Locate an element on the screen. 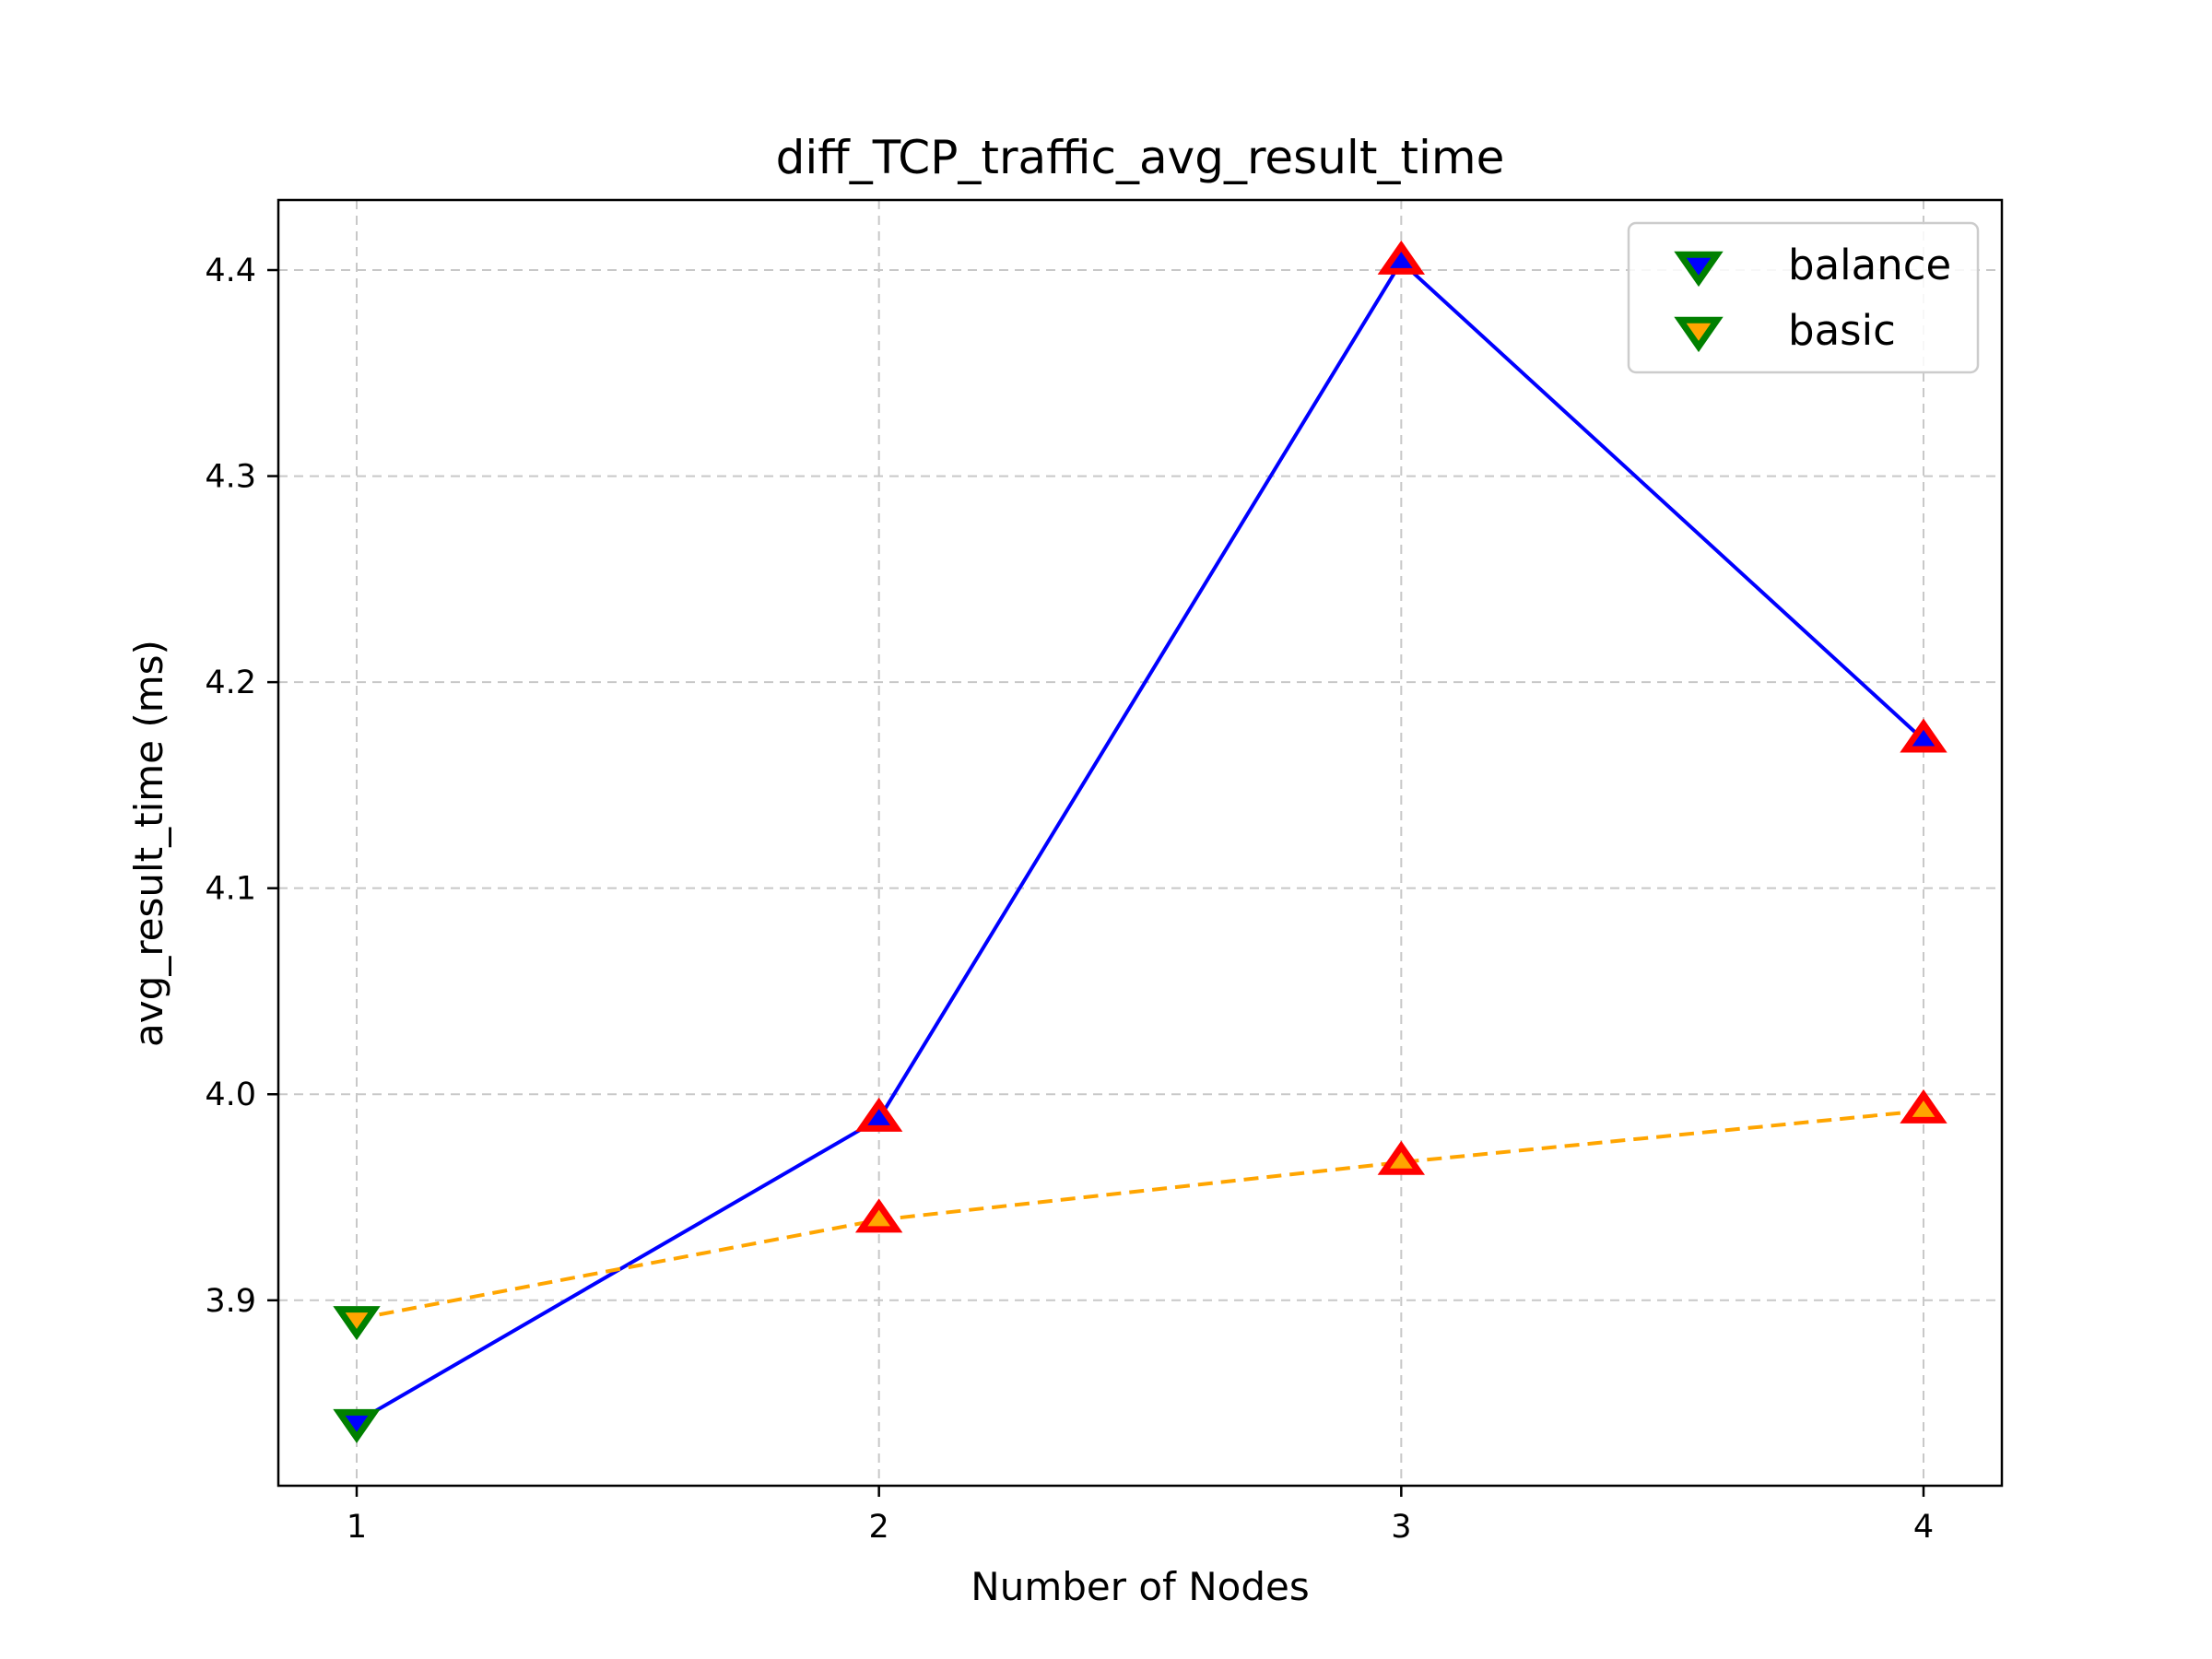 The image size is (2212, 1659). y-axis-label: avg_result_time (ms) is located at coordinates (148, 843).